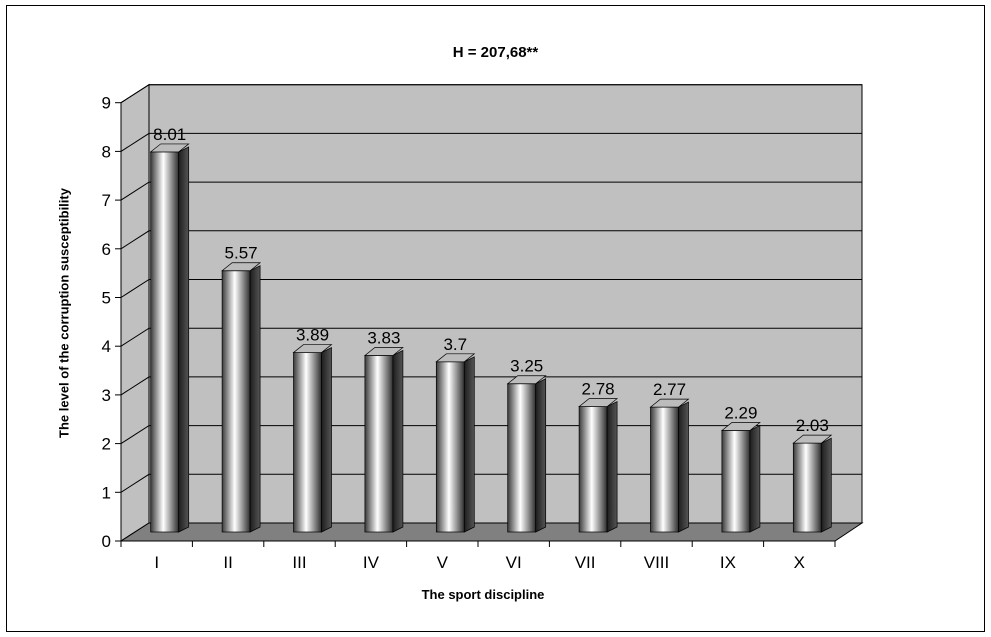 This screenshot has height=637, width=991. I want to click on y-tick-label: 9, so click(106, 103).